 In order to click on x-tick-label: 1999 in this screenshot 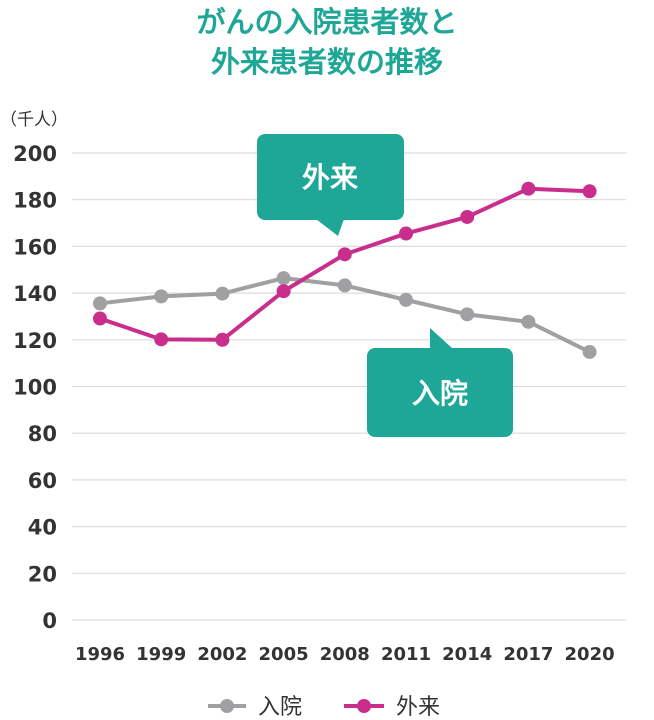, I will do `click(161, 654)`.